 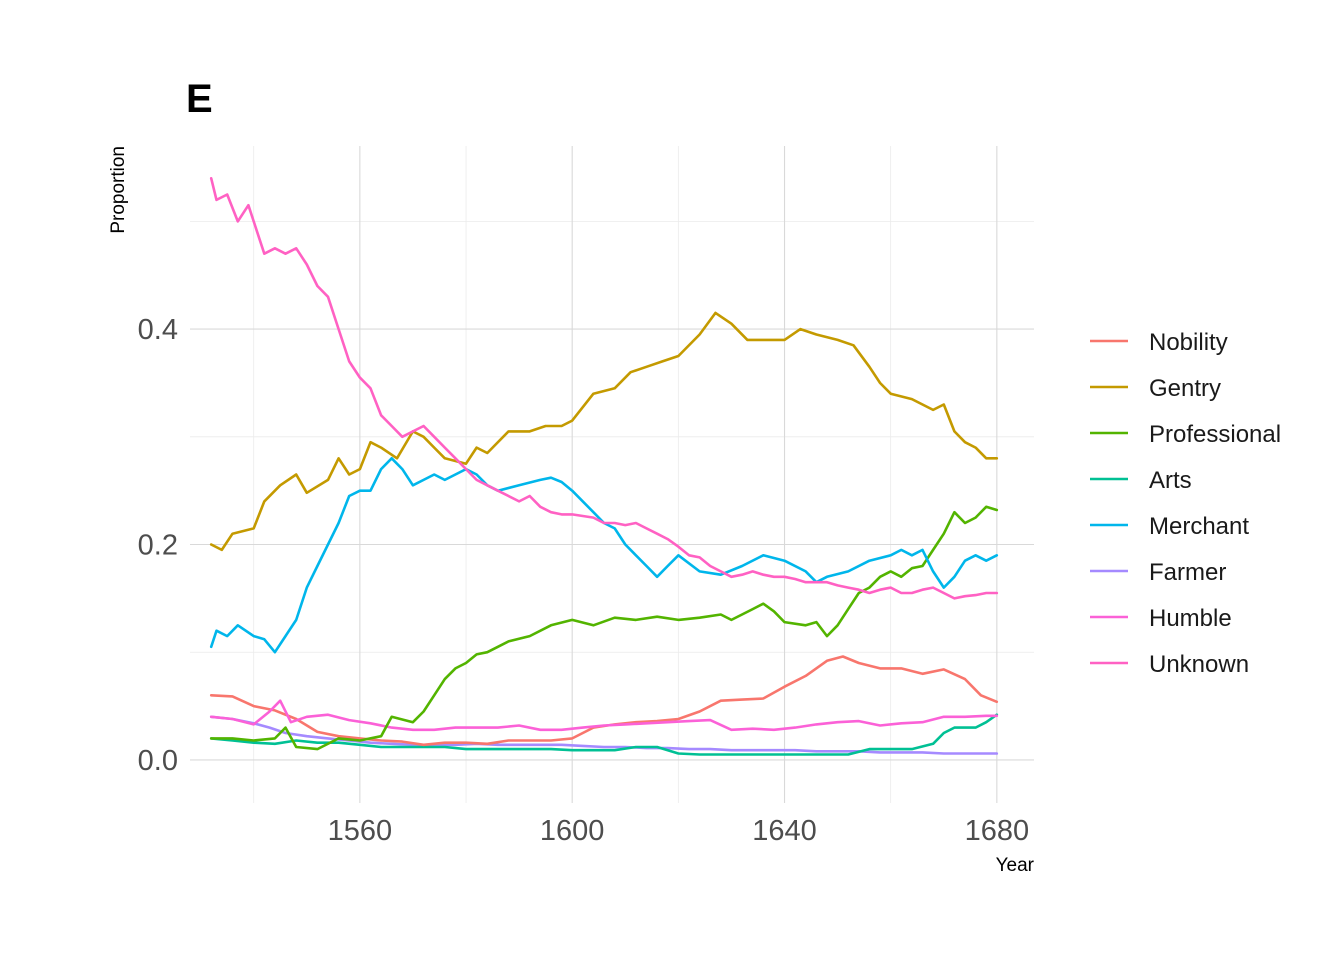 I want to click on legend-label: Professional, so click(x=1215, y=434).